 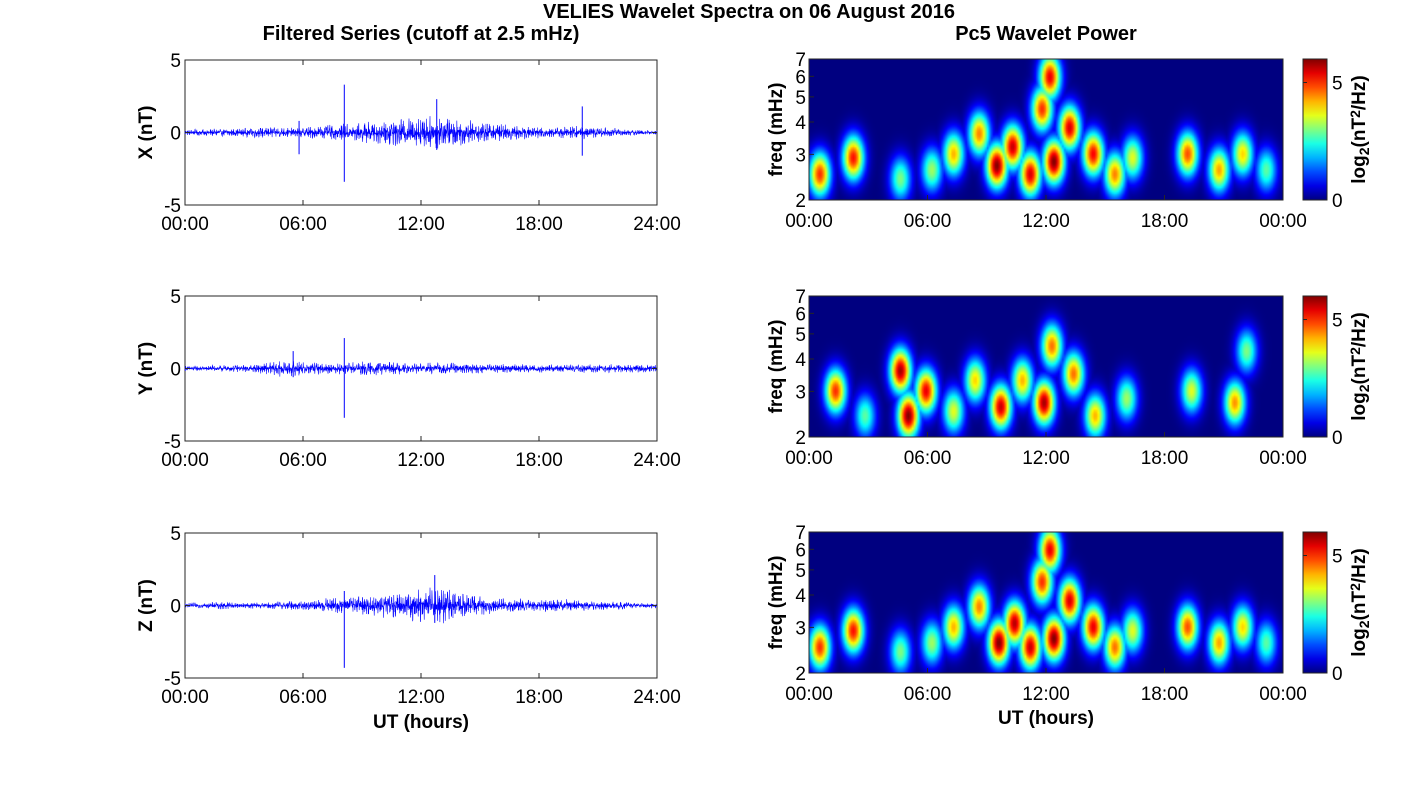 I want to click on timeseries-panel-2: 5 0 -500:00 06:00 12:00 18:00 24:00 Y (nT), so click(x=408, y=379).